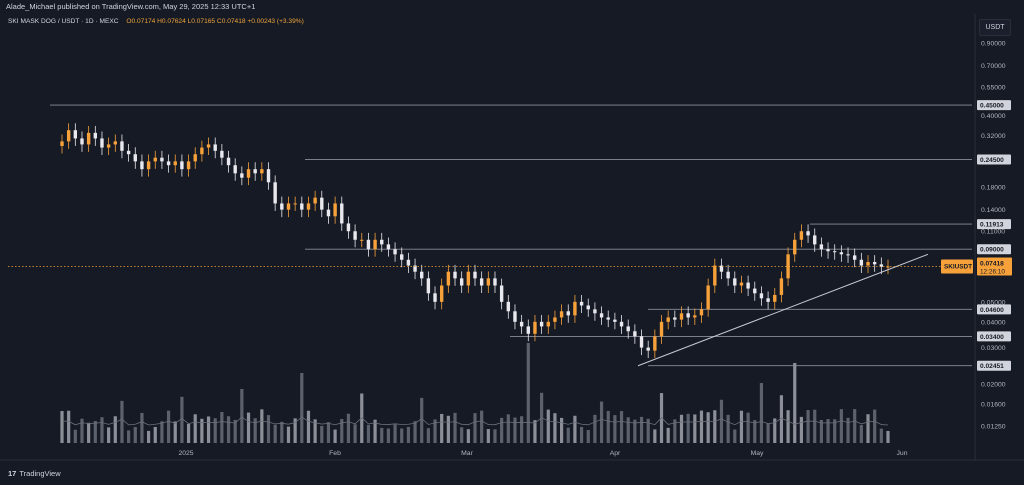 This screenshot has height=485, width=1024. I want to click on y-tick-label: 0.03000, so click(993, 348).